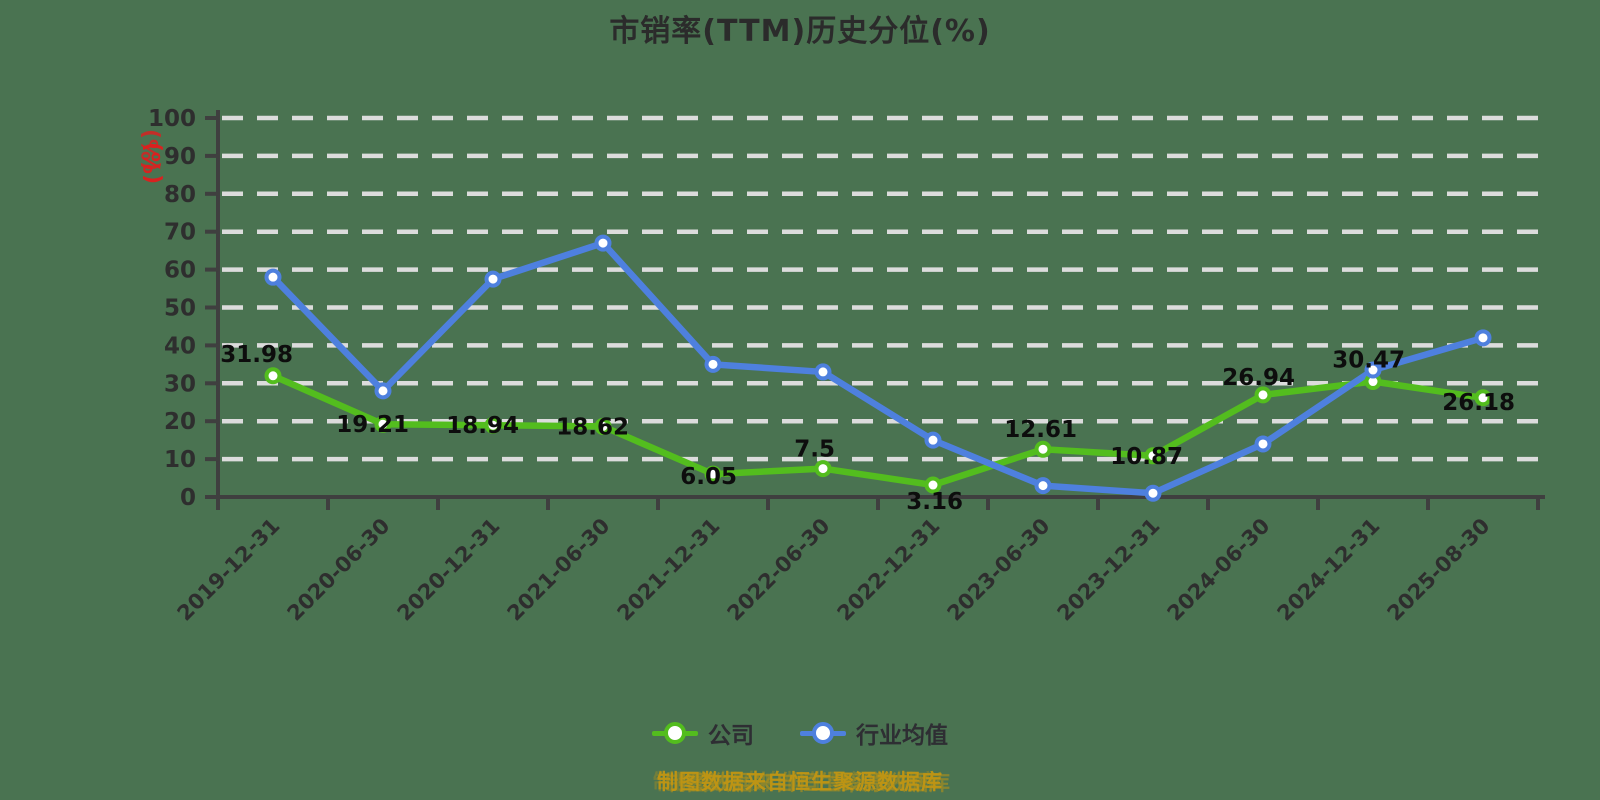  Describe the element at coordinates (1439, 570) in the screenshot. I see `x-tick-label: 2025-08-30` at that location.